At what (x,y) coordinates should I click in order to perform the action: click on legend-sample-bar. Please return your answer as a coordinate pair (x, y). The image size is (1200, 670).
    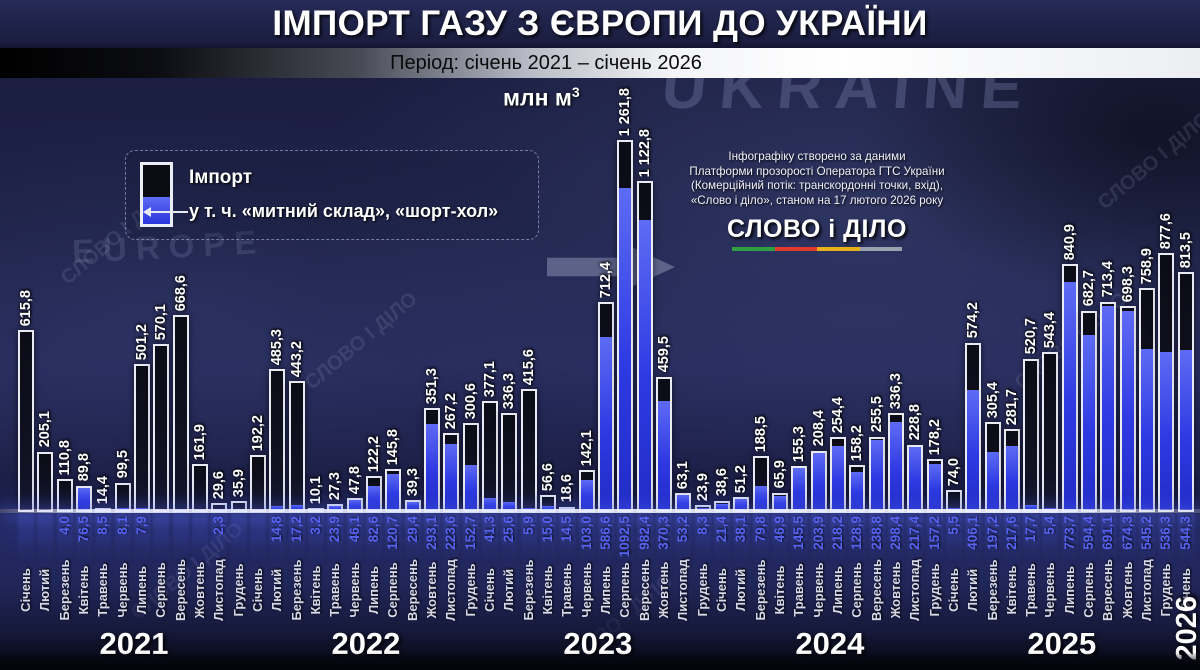
    Looking at the image, I should click on (156, 194).